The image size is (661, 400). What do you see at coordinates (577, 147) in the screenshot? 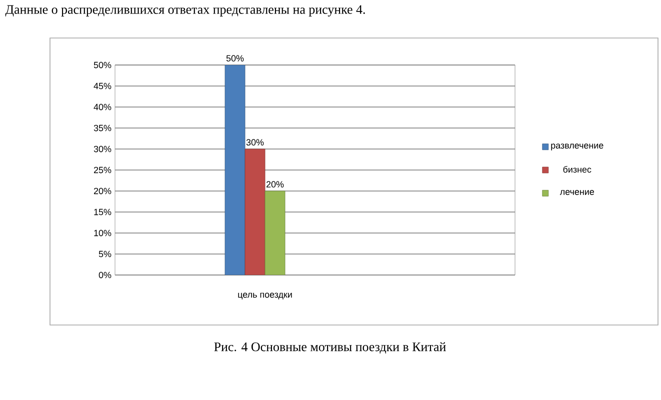
I see `legend-label: развлечение` at bounding box center [577, 147].